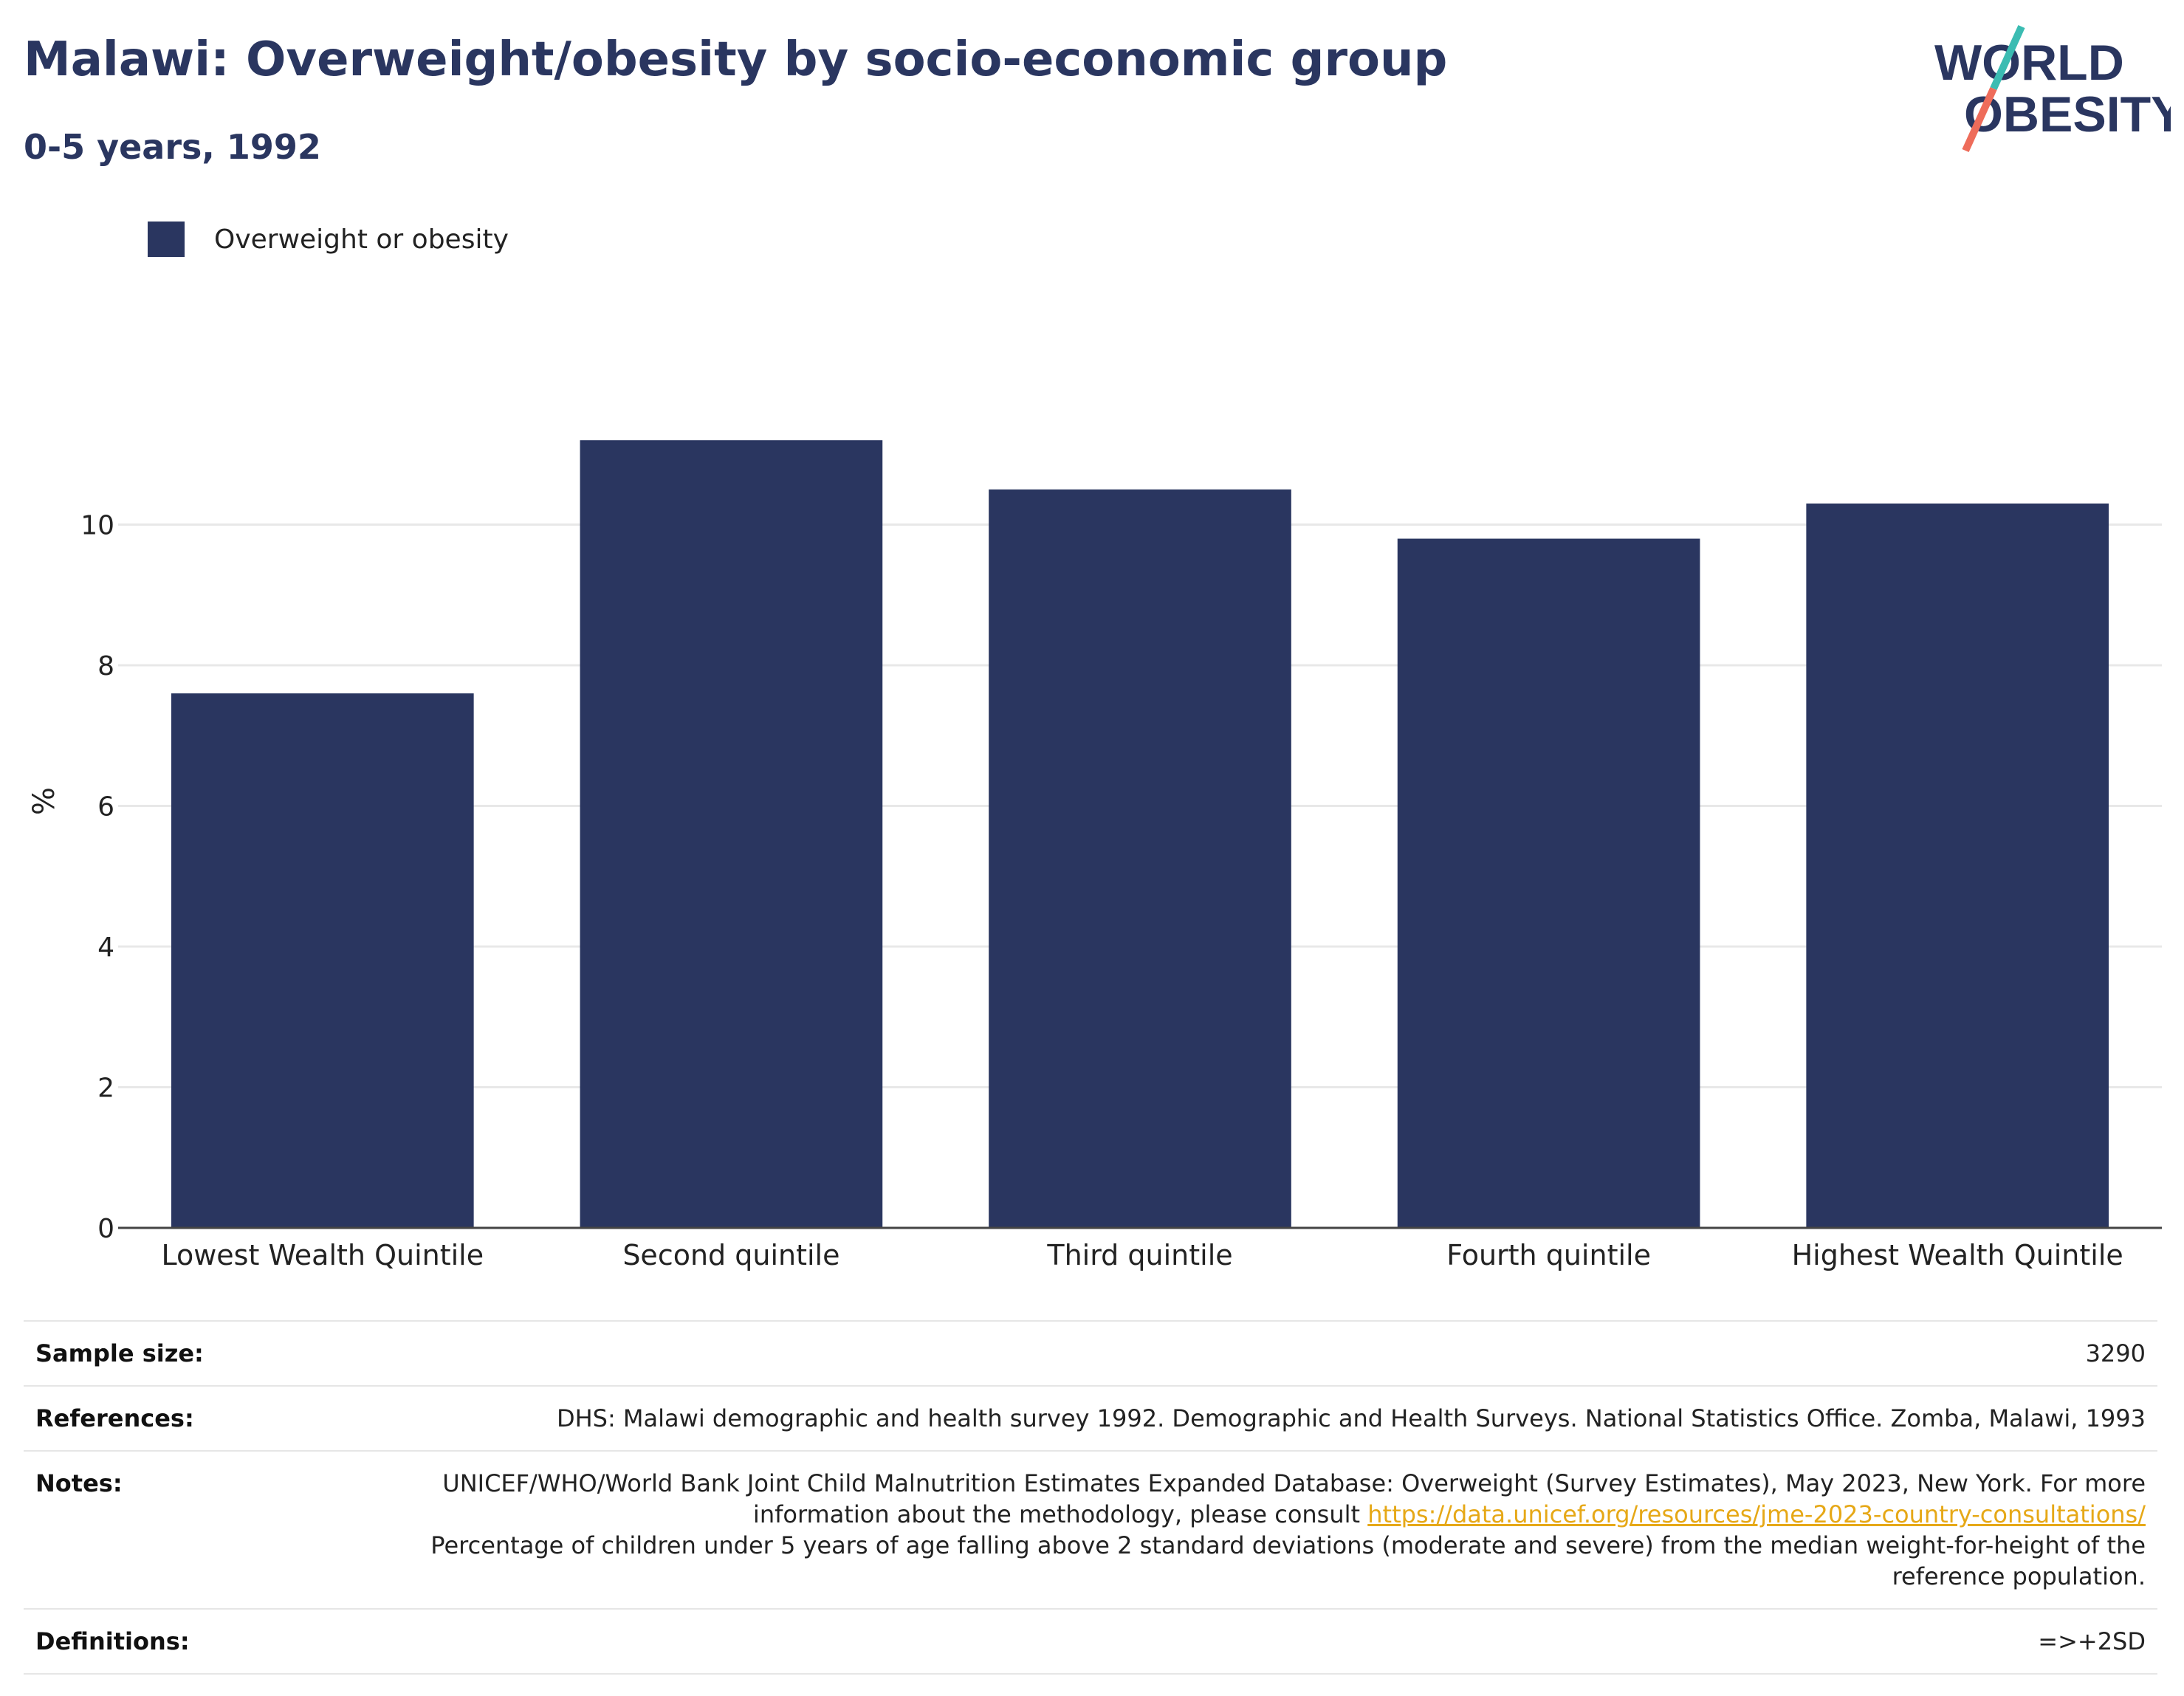 Image resolution: width=2184 pixels, height=1696 pixels. Describe the element at coordinates (2067, 114) in the screenshot. I see `logo-line2: OBESITY` at that location.